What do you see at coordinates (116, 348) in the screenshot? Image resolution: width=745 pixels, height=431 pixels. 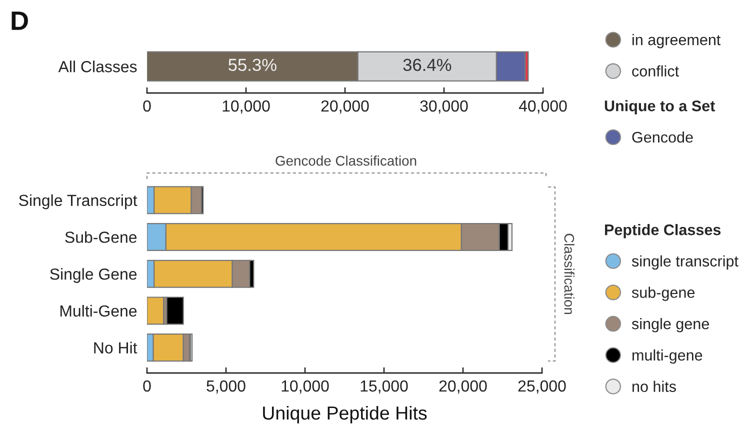 I see `y-tick-label: No Hit` at bounding box center [116, 348].